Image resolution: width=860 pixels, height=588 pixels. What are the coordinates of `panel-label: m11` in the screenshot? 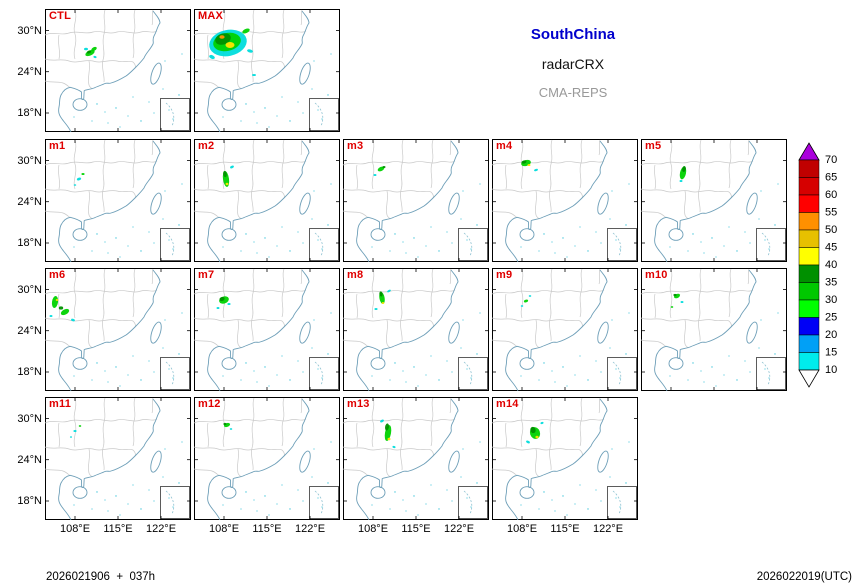 It's located at (60, 404).